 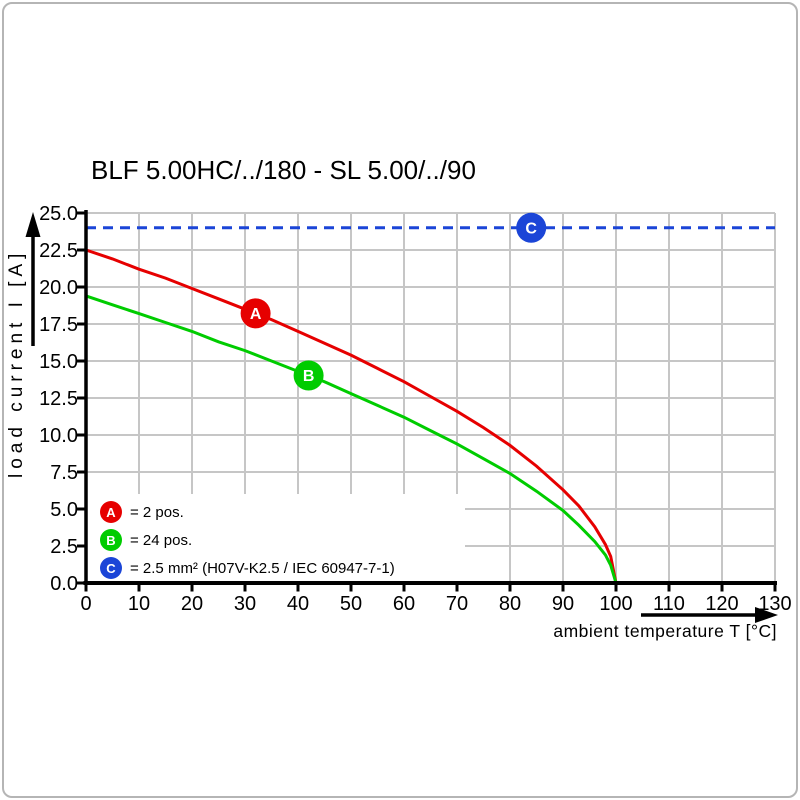 I want to click on x-tick-label: 80, so click(x=510, y=604).